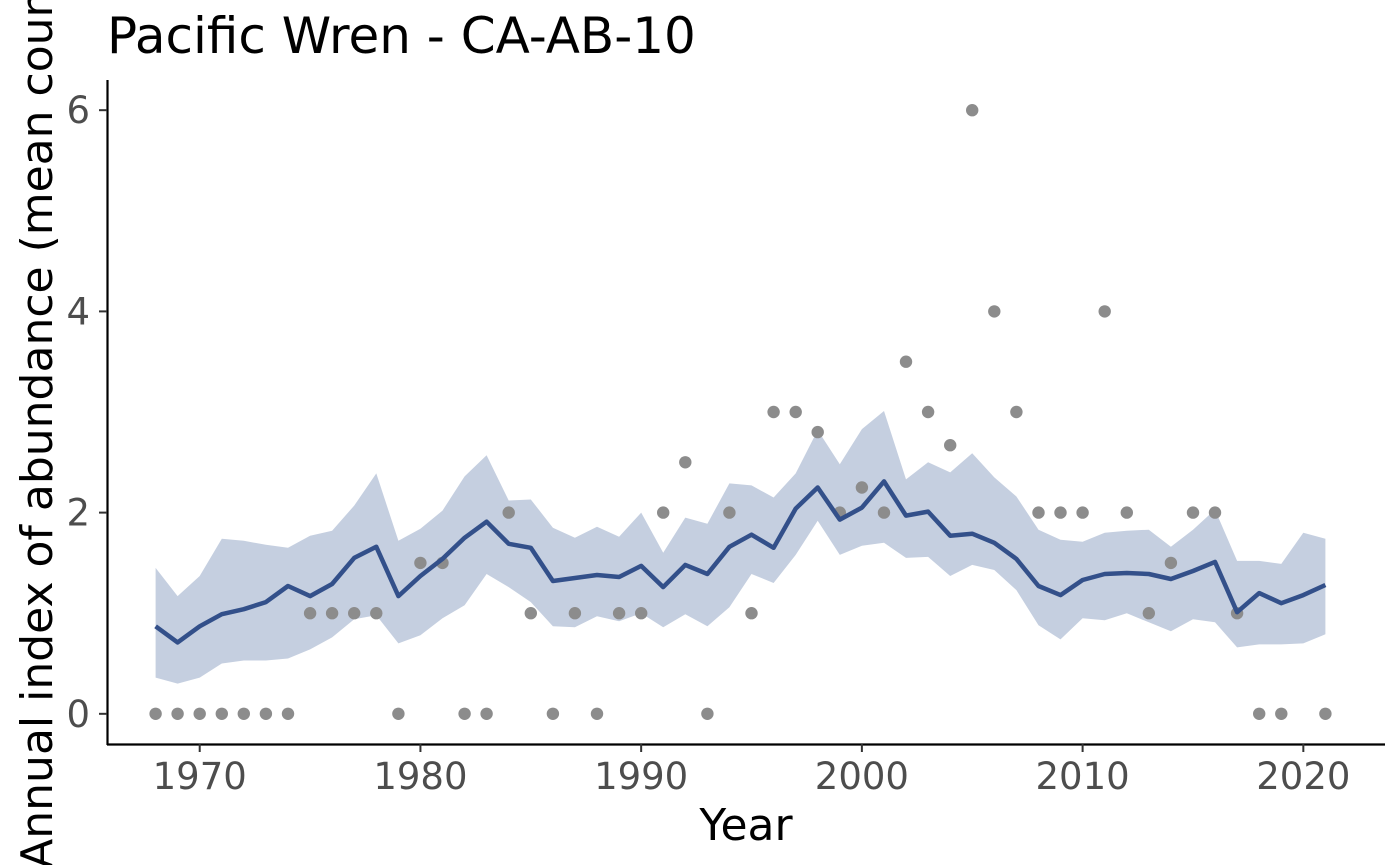 The width and height of the screenshot is (1400, 865). Describe the element at coordinates (641, 776) in the screenshot. I see `x-tick-label: 1990` at that location.